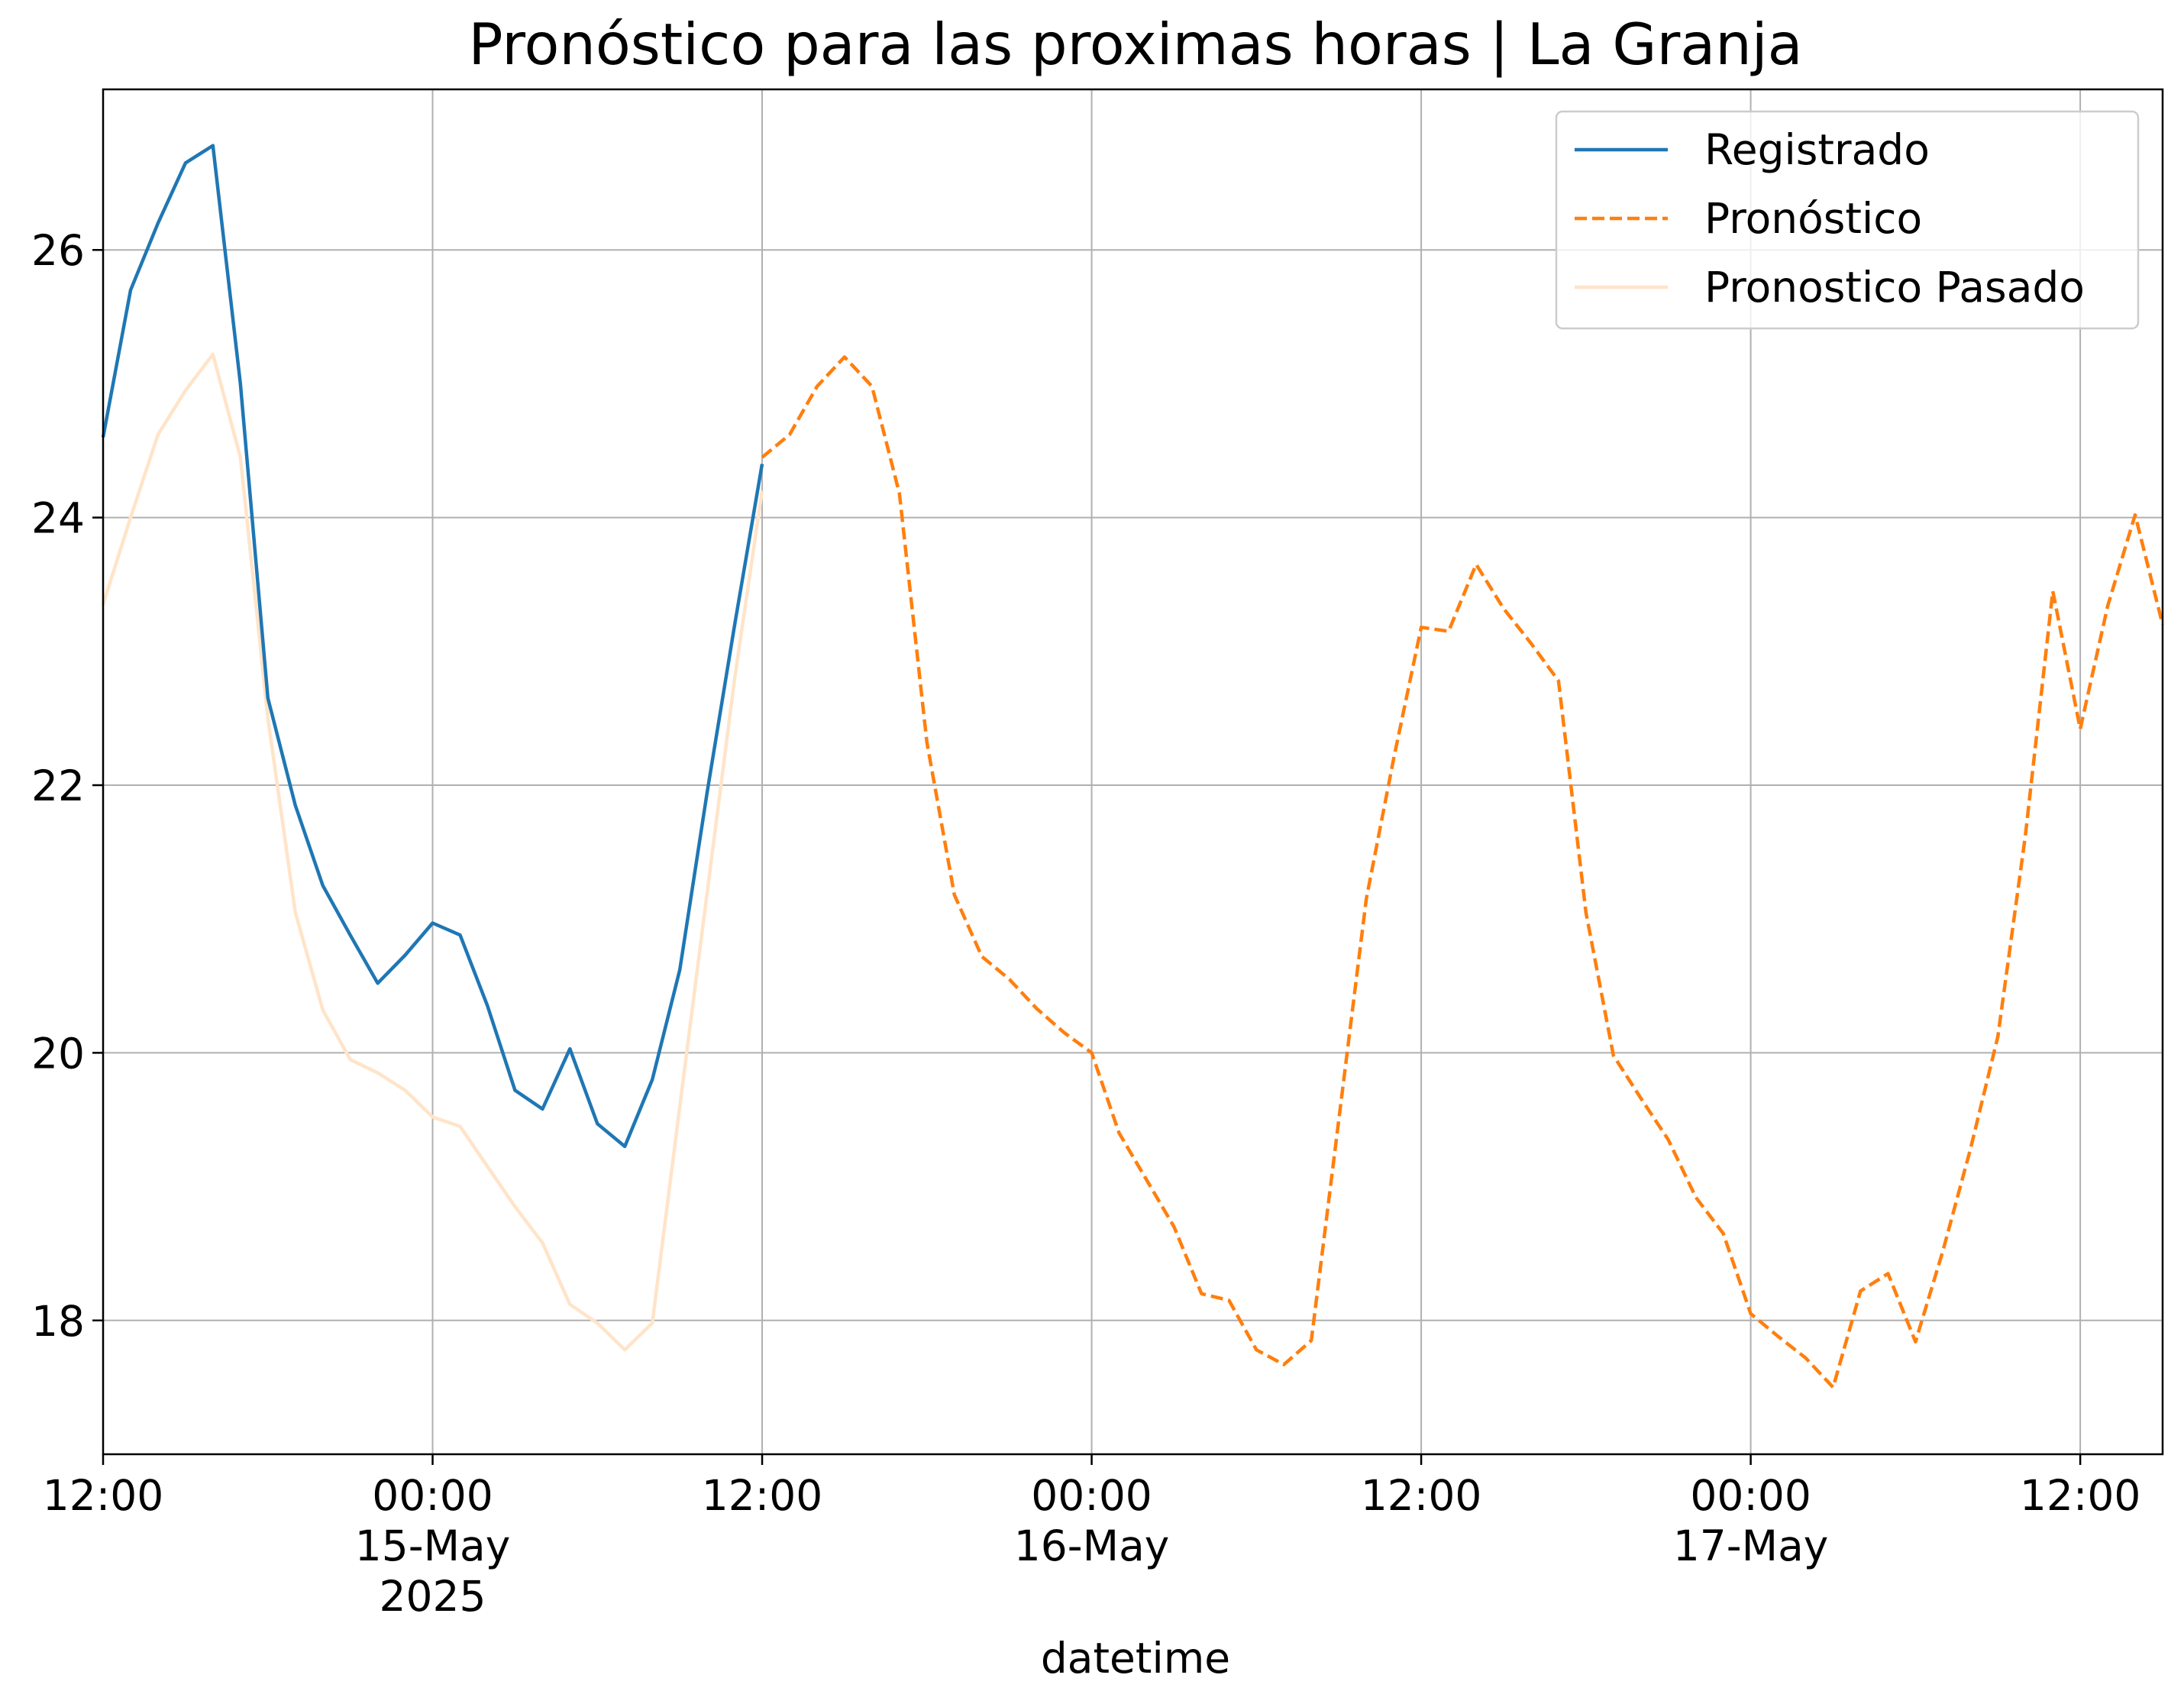 The height and width of the screenshot is (1704, 2184). I want to click on y-tick-label: 26, so click(58, 250).